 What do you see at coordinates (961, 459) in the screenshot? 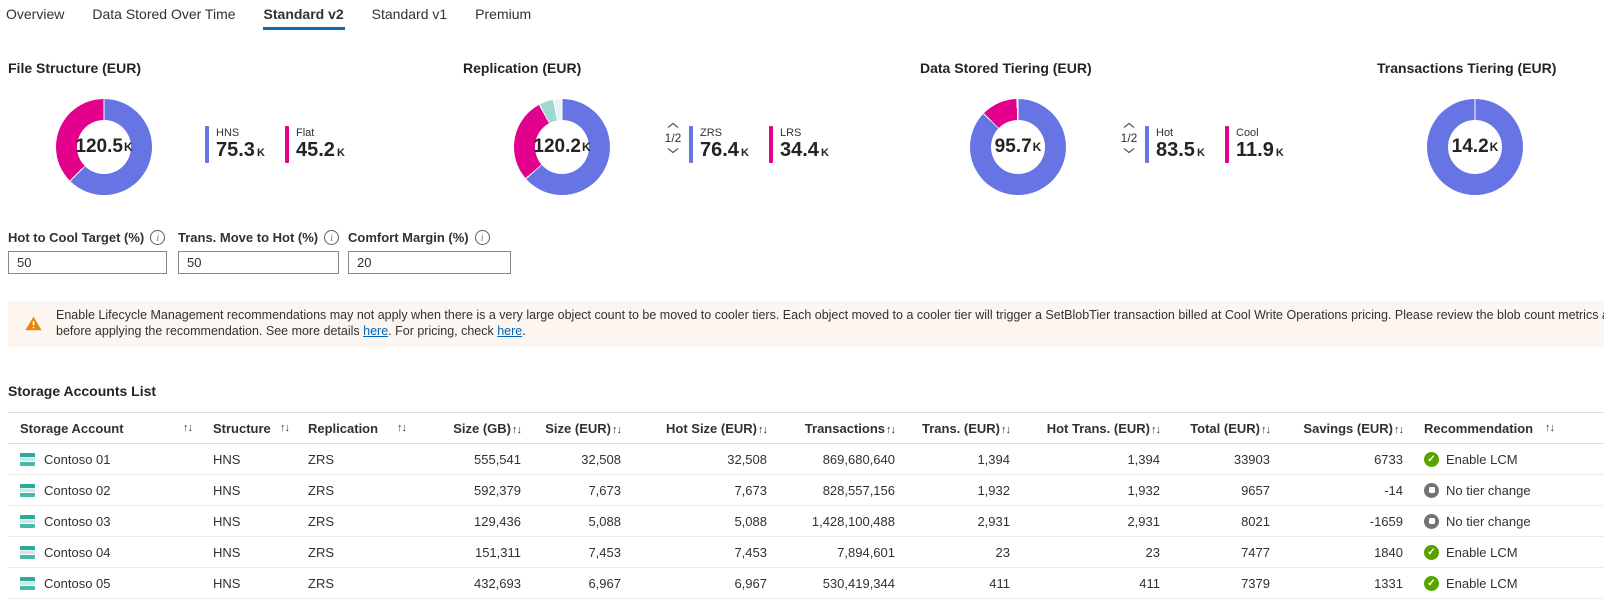
I see `trans-eur-cell: 1,394` at bounding box center [961, 459].